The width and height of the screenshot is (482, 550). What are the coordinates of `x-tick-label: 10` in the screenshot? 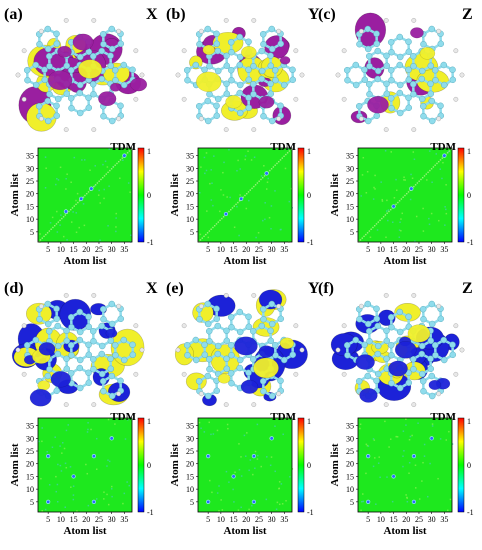 It's located at (61, 249).